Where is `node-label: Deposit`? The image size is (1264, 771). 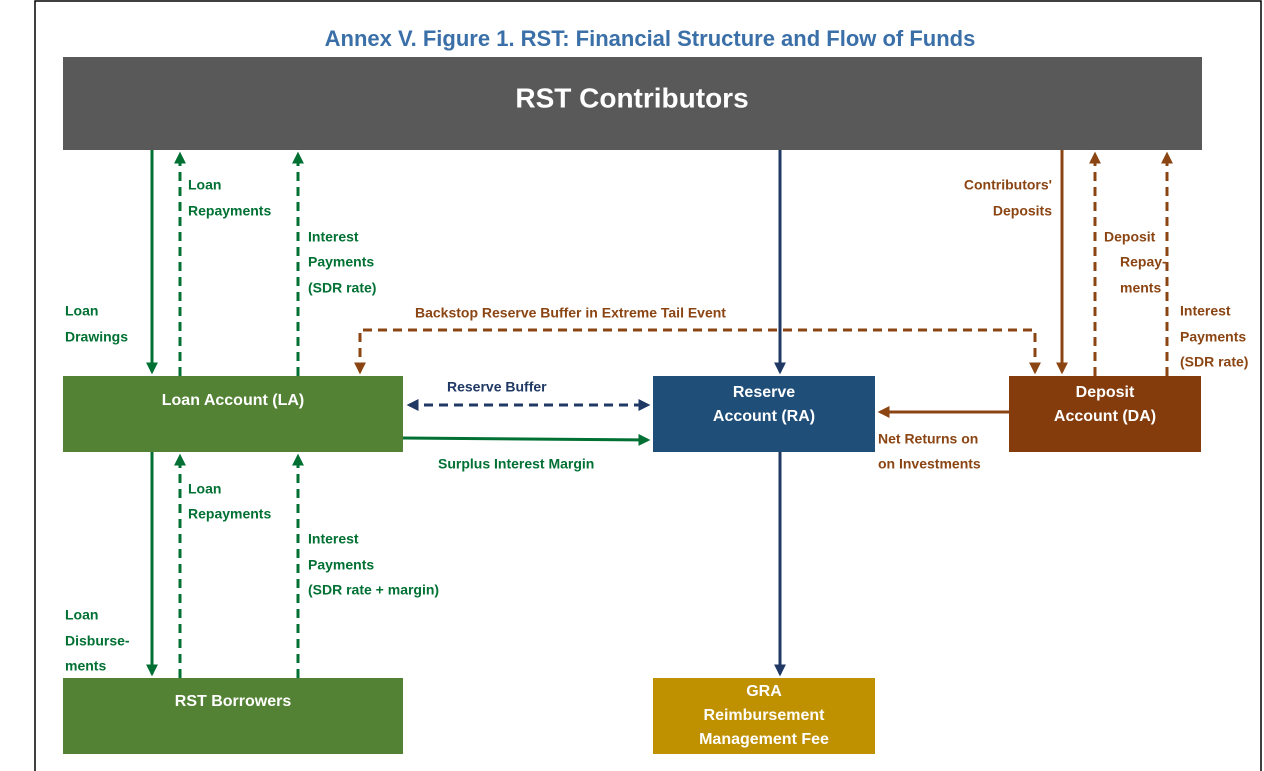
node-label: Deposit is located at coordinates (1105, 392).